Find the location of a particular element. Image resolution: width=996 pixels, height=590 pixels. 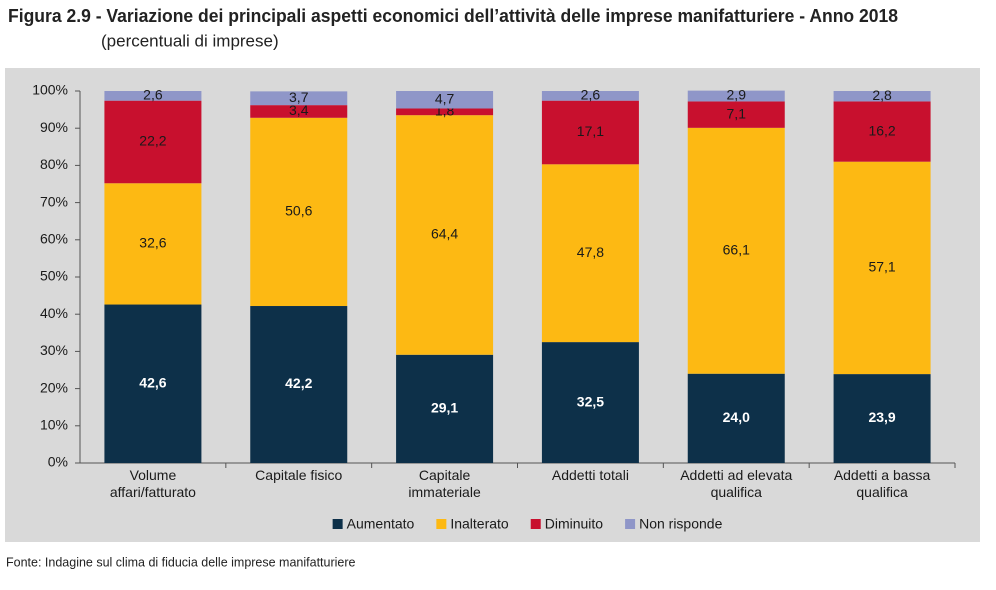

y-tick-label: 20% is located at coordinates (54, 387).